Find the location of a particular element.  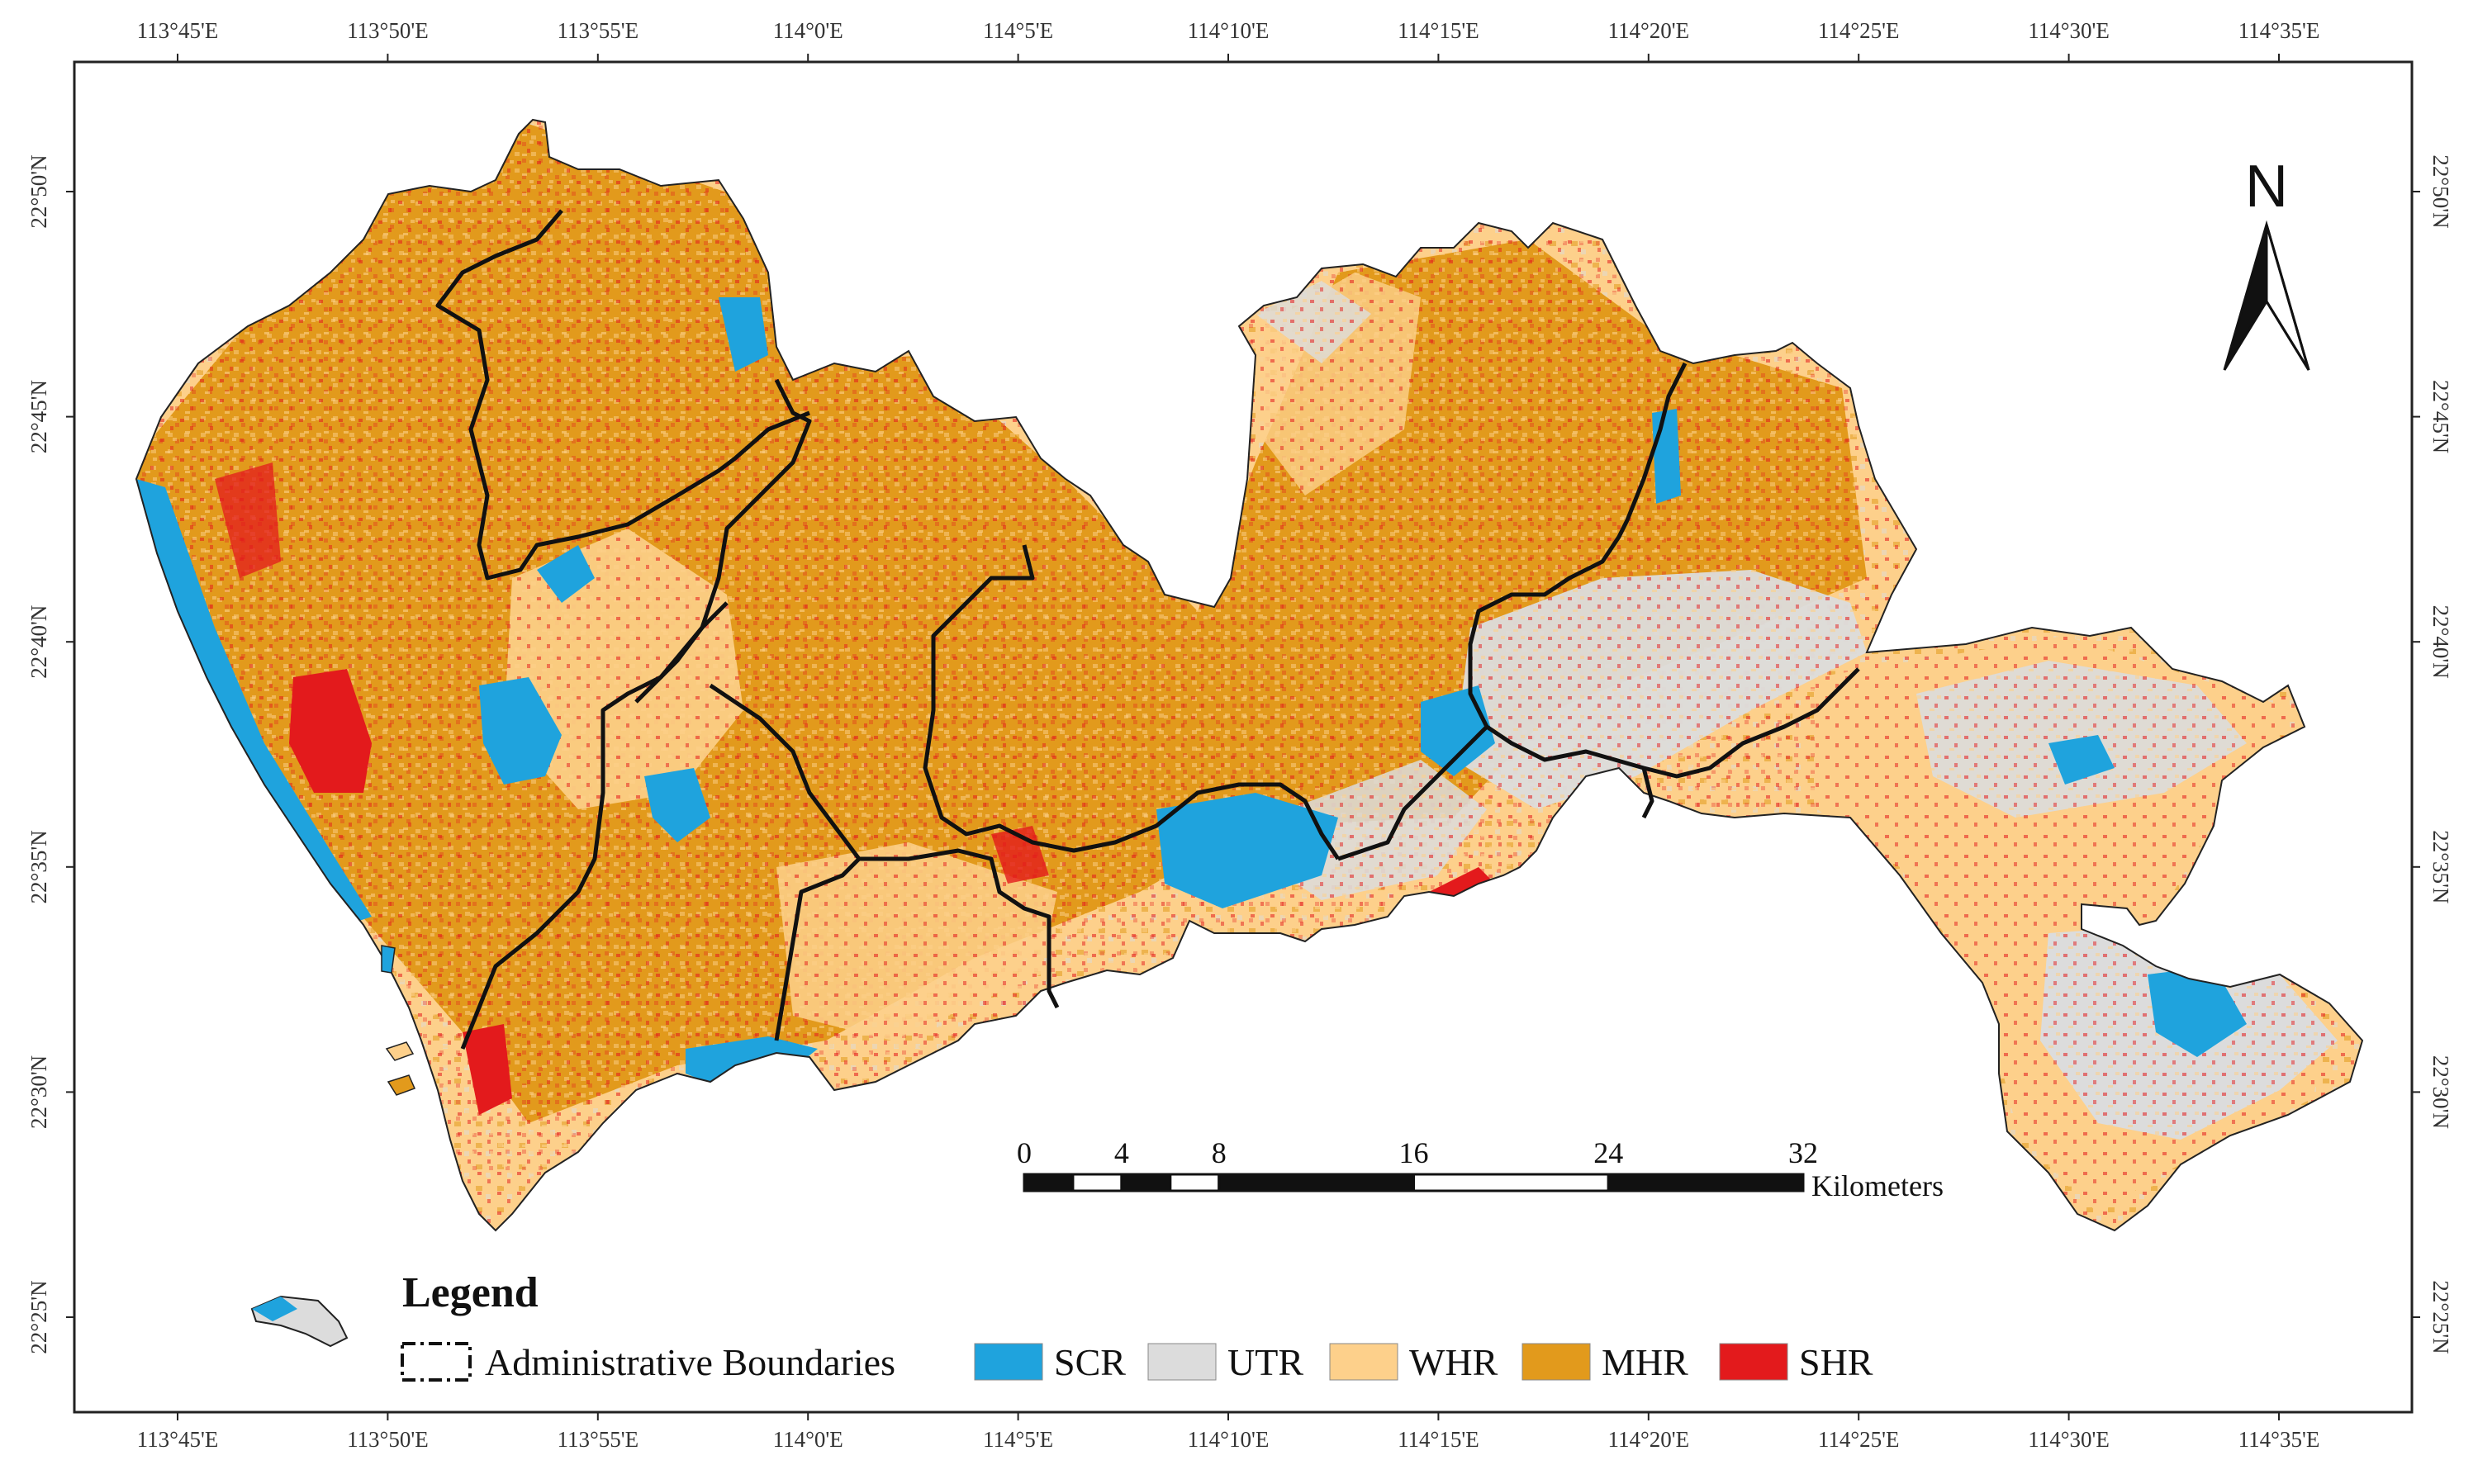

right-lat-label: 22°40'N is located at coordinates (2440, 642).